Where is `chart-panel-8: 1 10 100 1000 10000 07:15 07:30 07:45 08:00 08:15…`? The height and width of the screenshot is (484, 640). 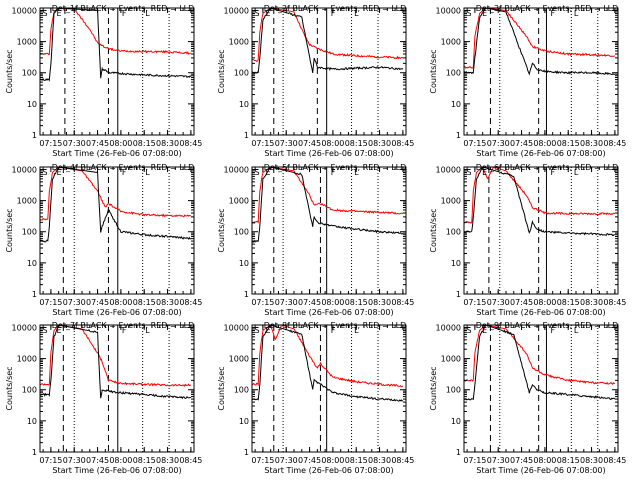
chart-panel-8: 1 10 100 1000 10000 07:15 07:30 07:45 08:00 08:15… is located at coordinates (315, 398).